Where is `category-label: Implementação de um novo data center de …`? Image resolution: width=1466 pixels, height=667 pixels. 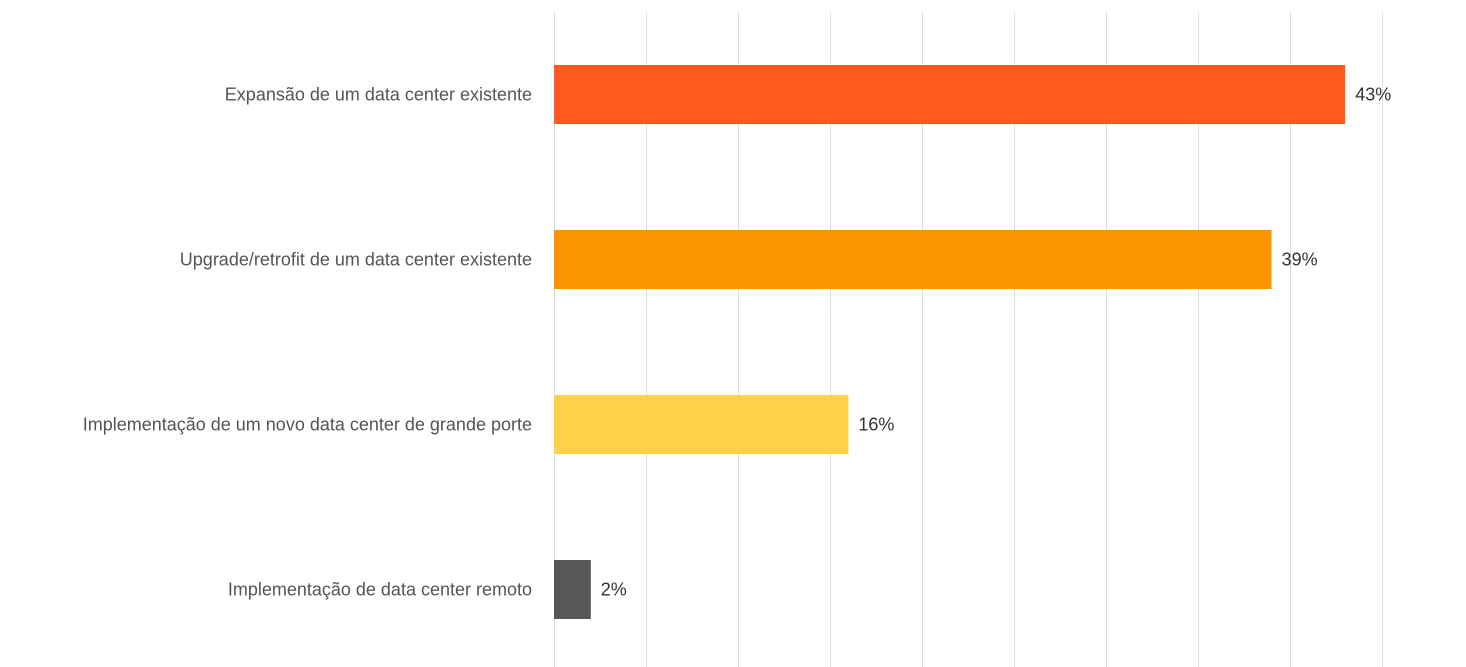
category-label: Implementação de um novo data center de … is located at coordinates (307, 425).